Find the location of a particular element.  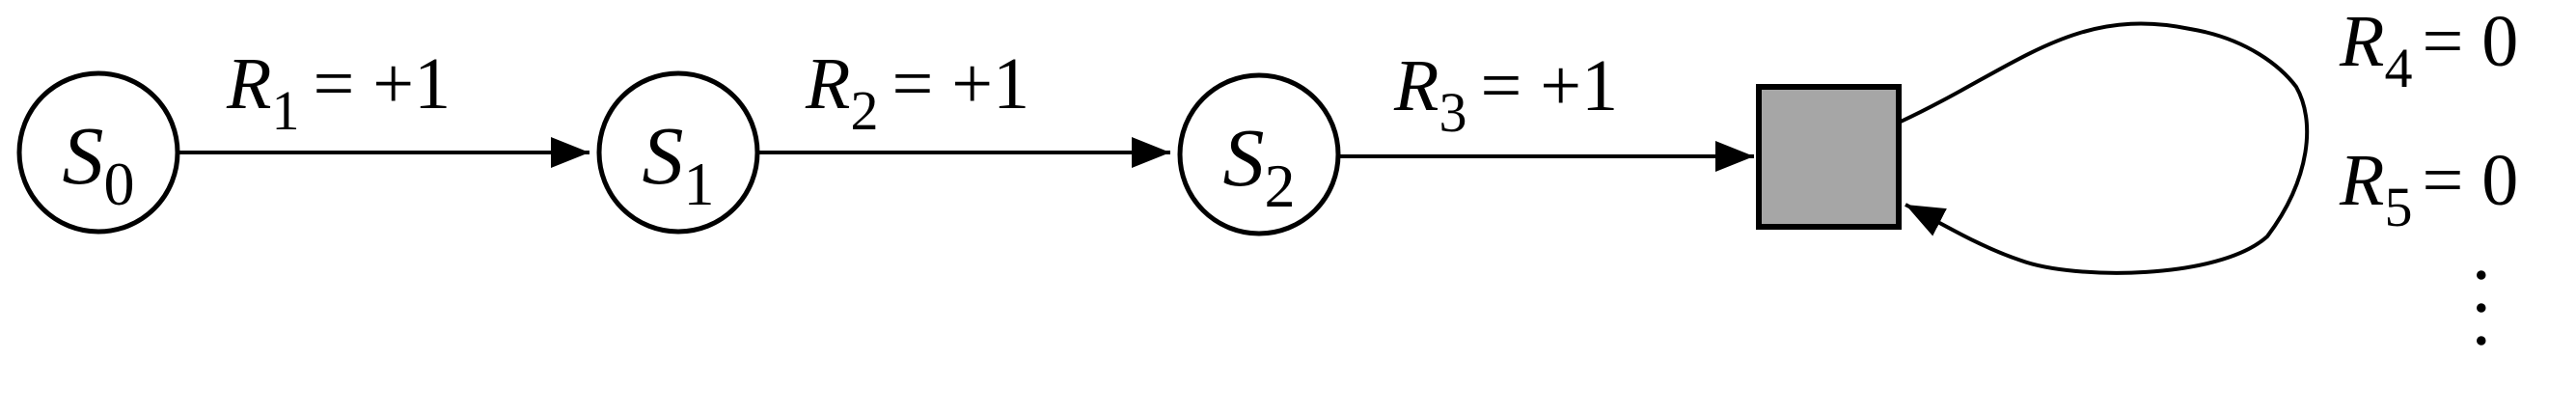

state-s0: S0 is located at coordinates (98, 152).